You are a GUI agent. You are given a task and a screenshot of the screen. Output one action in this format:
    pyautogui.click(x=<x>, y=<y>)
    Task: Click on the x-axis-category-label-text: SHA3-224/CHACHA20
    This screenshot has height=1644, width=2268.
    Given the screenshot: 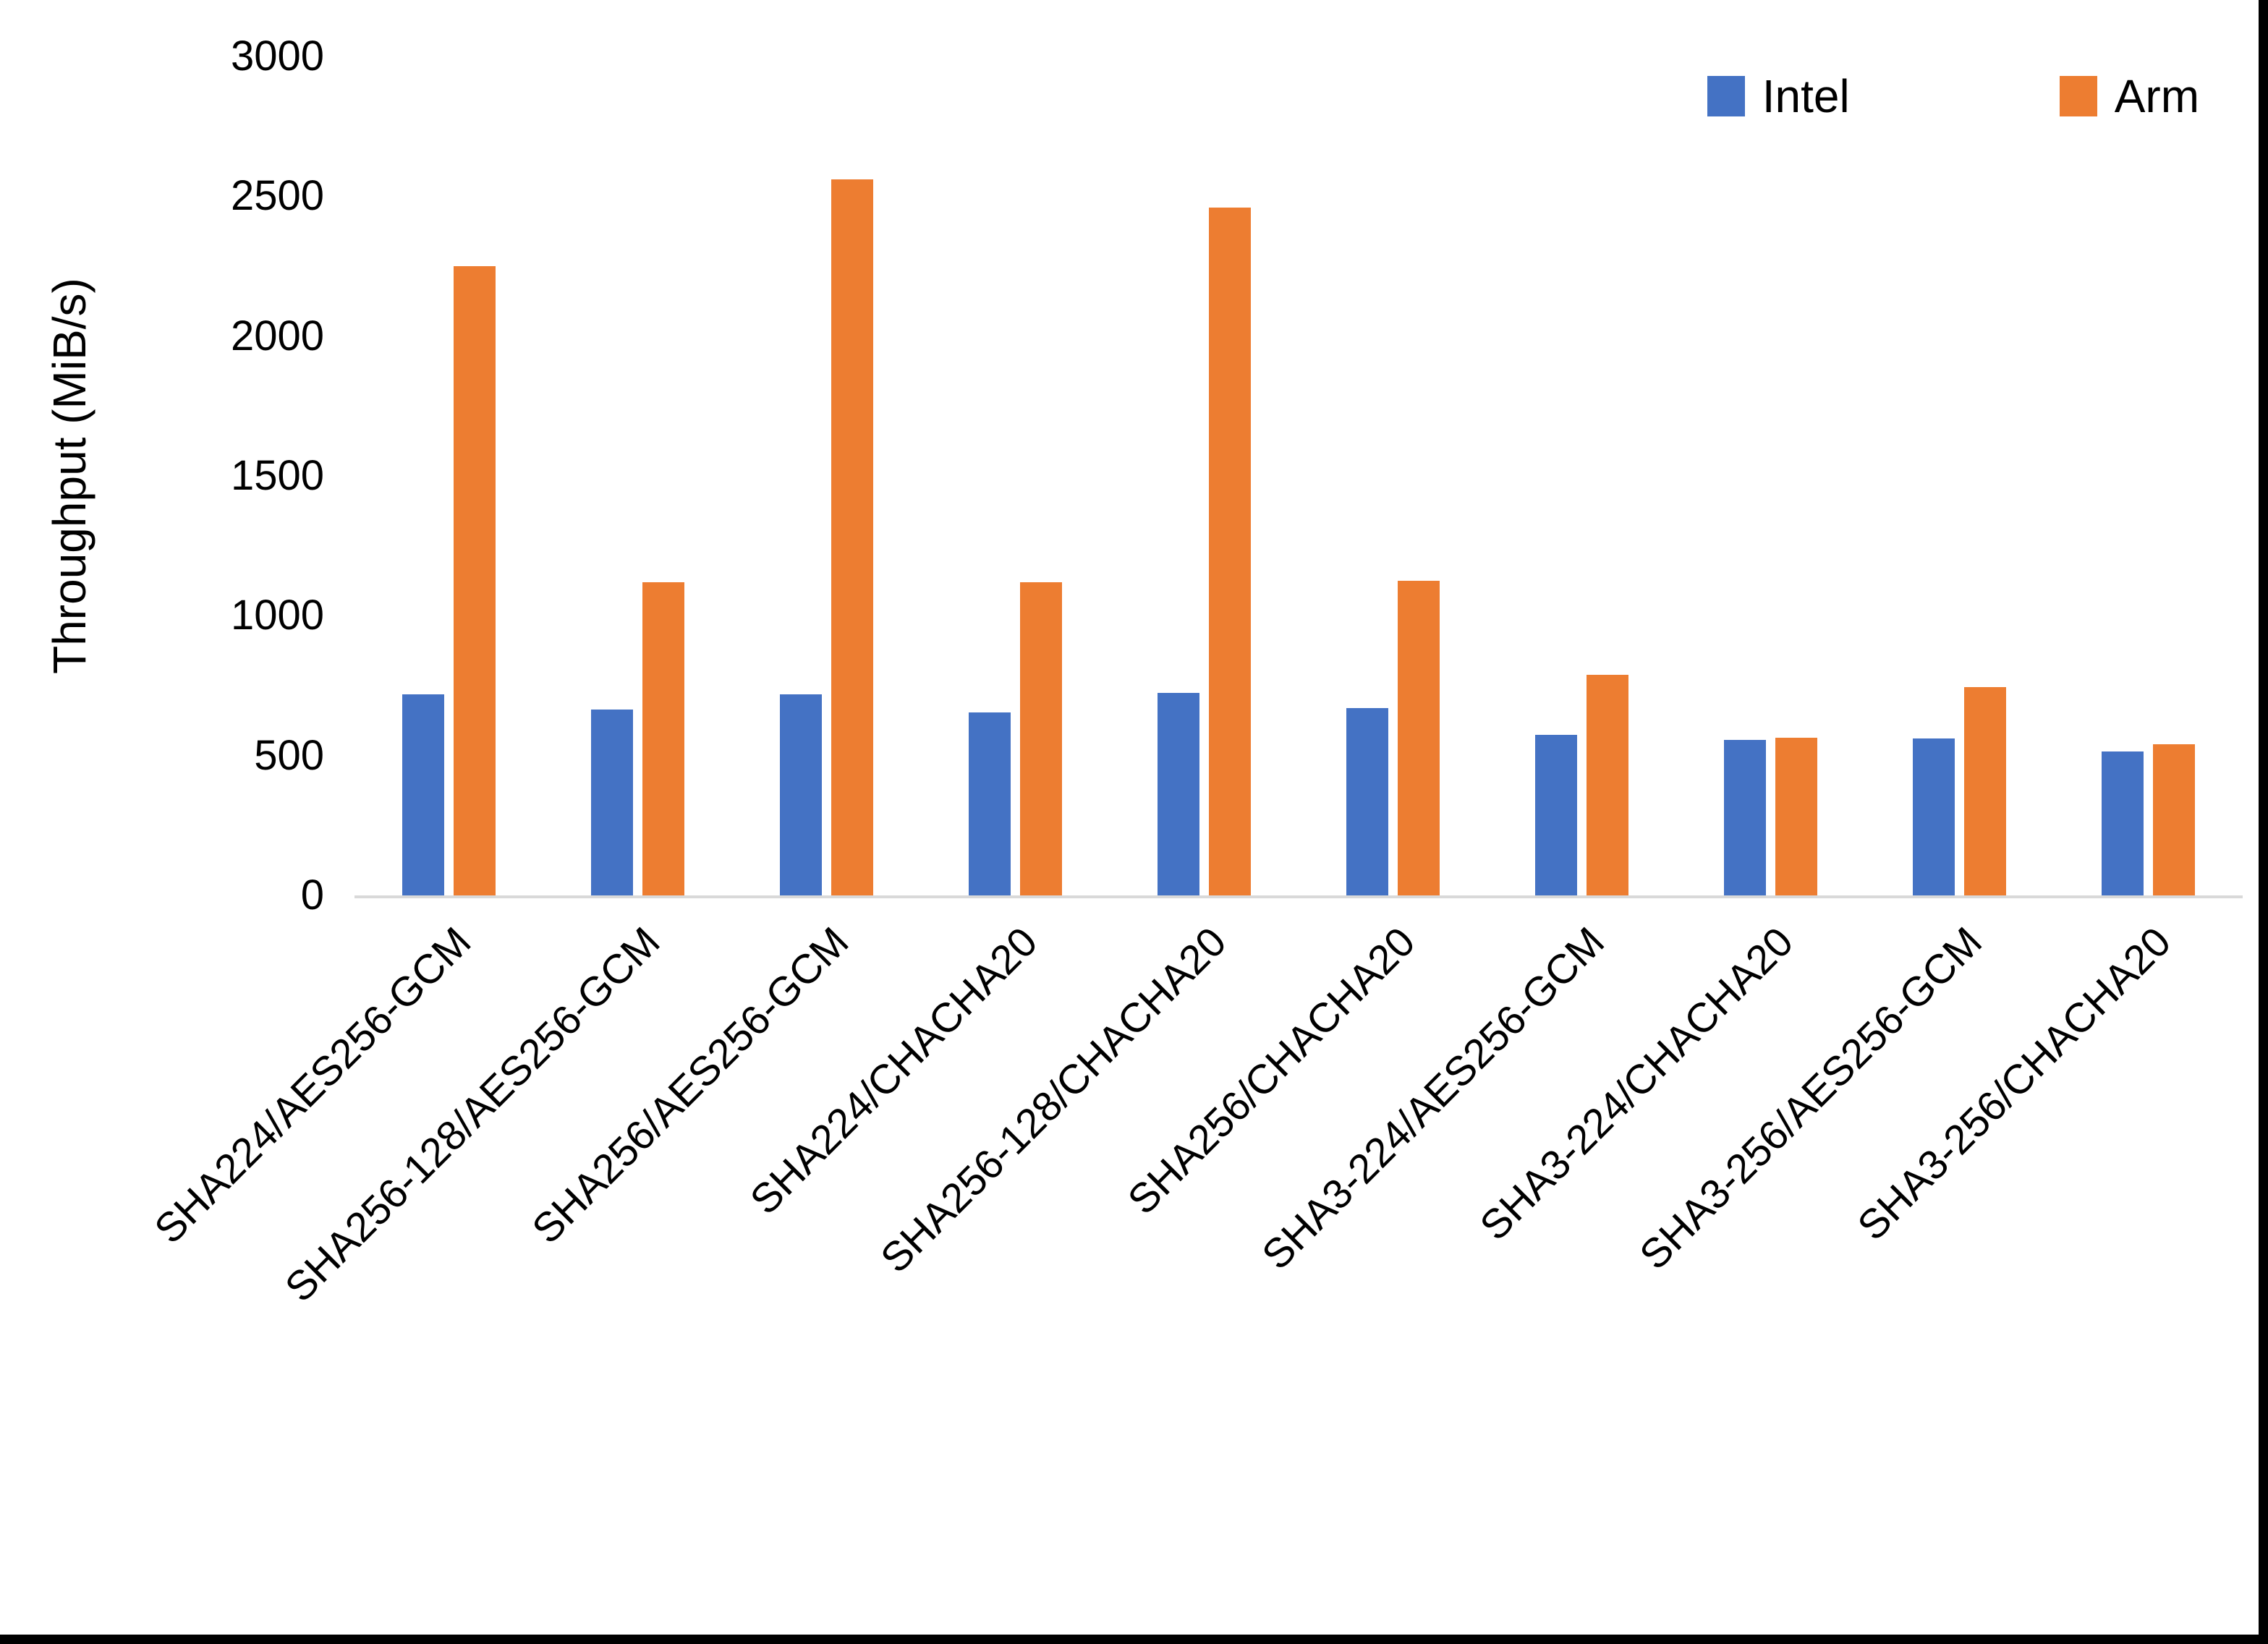 What is the action you would take?
    pyautogui.click(x=1636, y=1084)
    